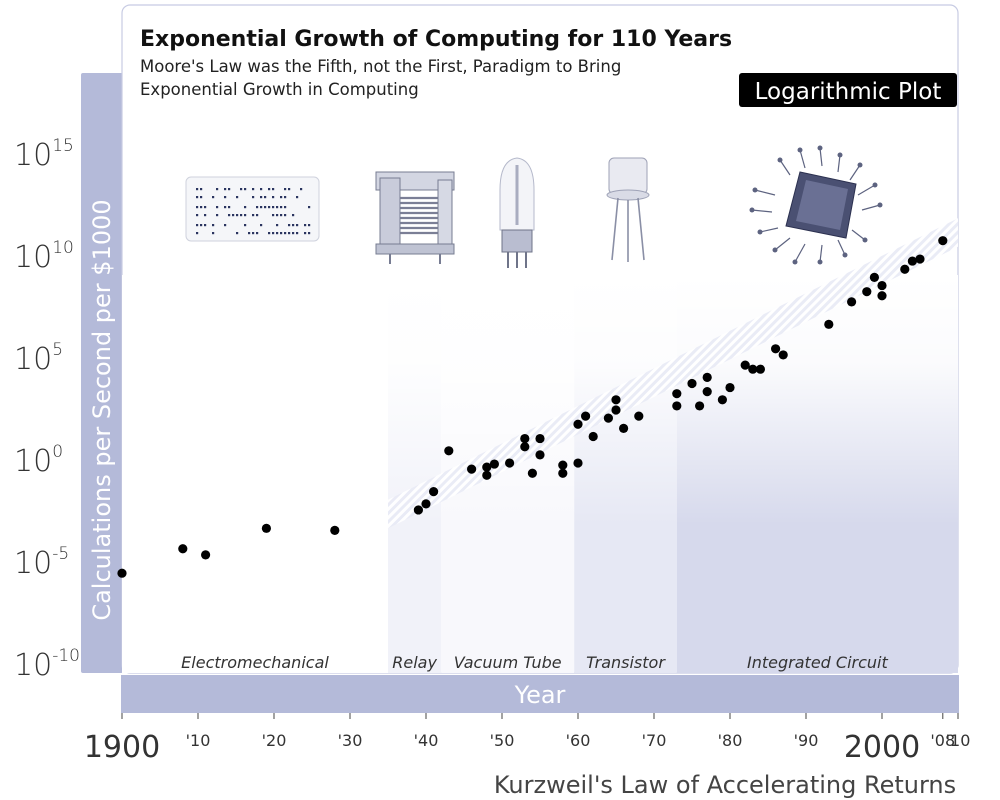 The image size is (1000, 800). What do you see at coordinates (38, 460) in the screenshot?
I see `y-tick-label-3: 10⁰` at bounding box center [38, 460].